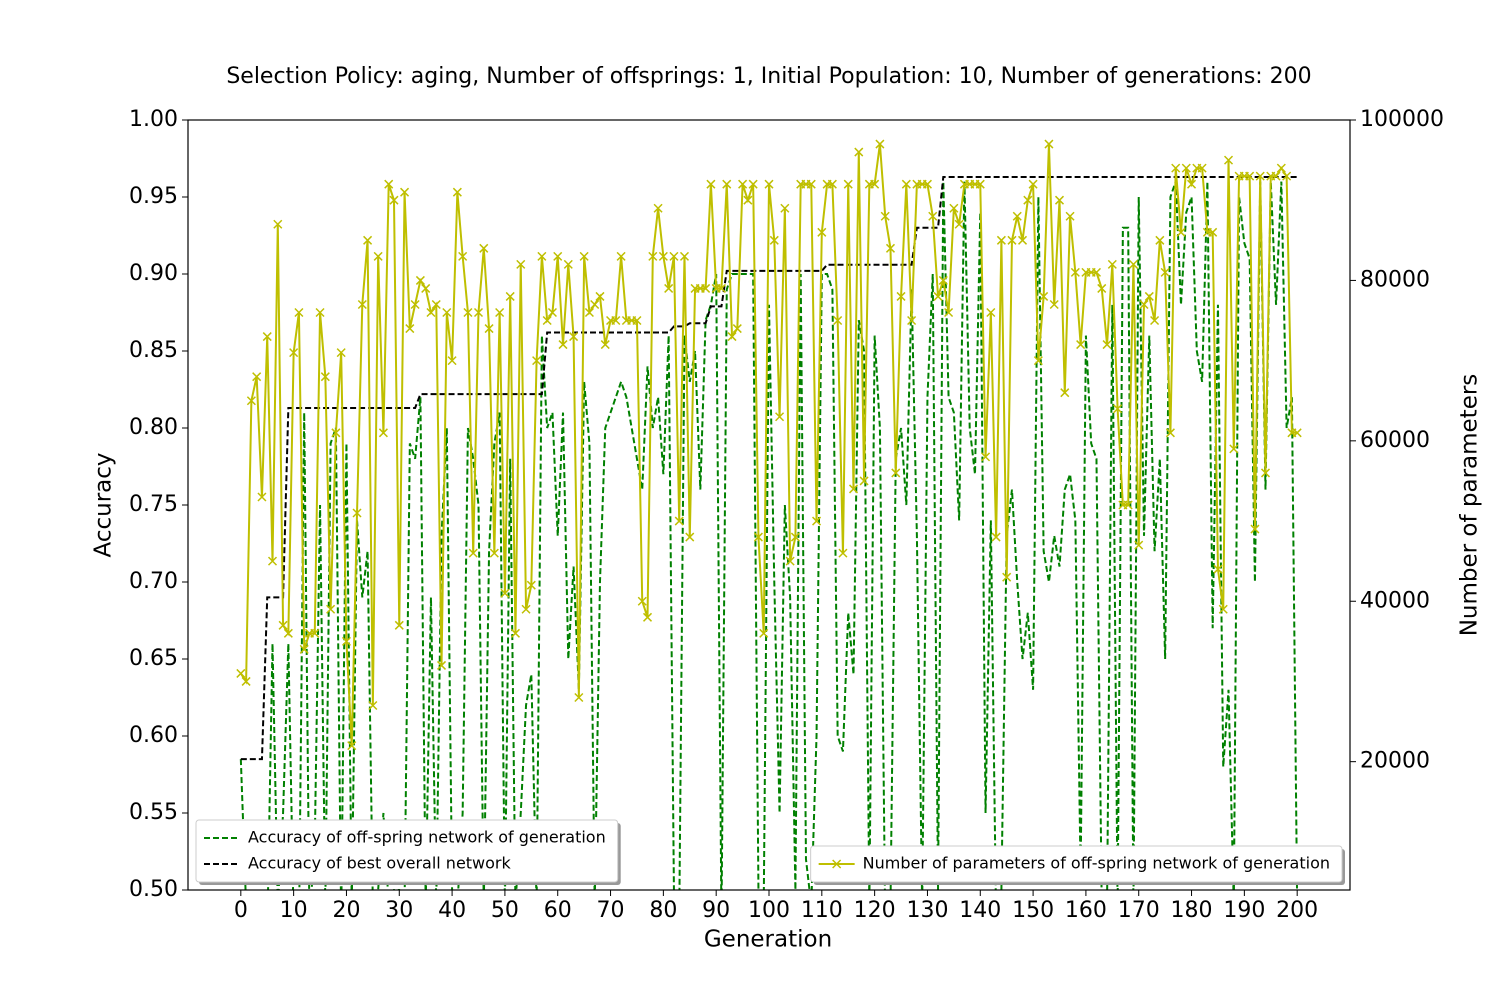  I want to click on x-tick-label: 100, so click(769, 910).